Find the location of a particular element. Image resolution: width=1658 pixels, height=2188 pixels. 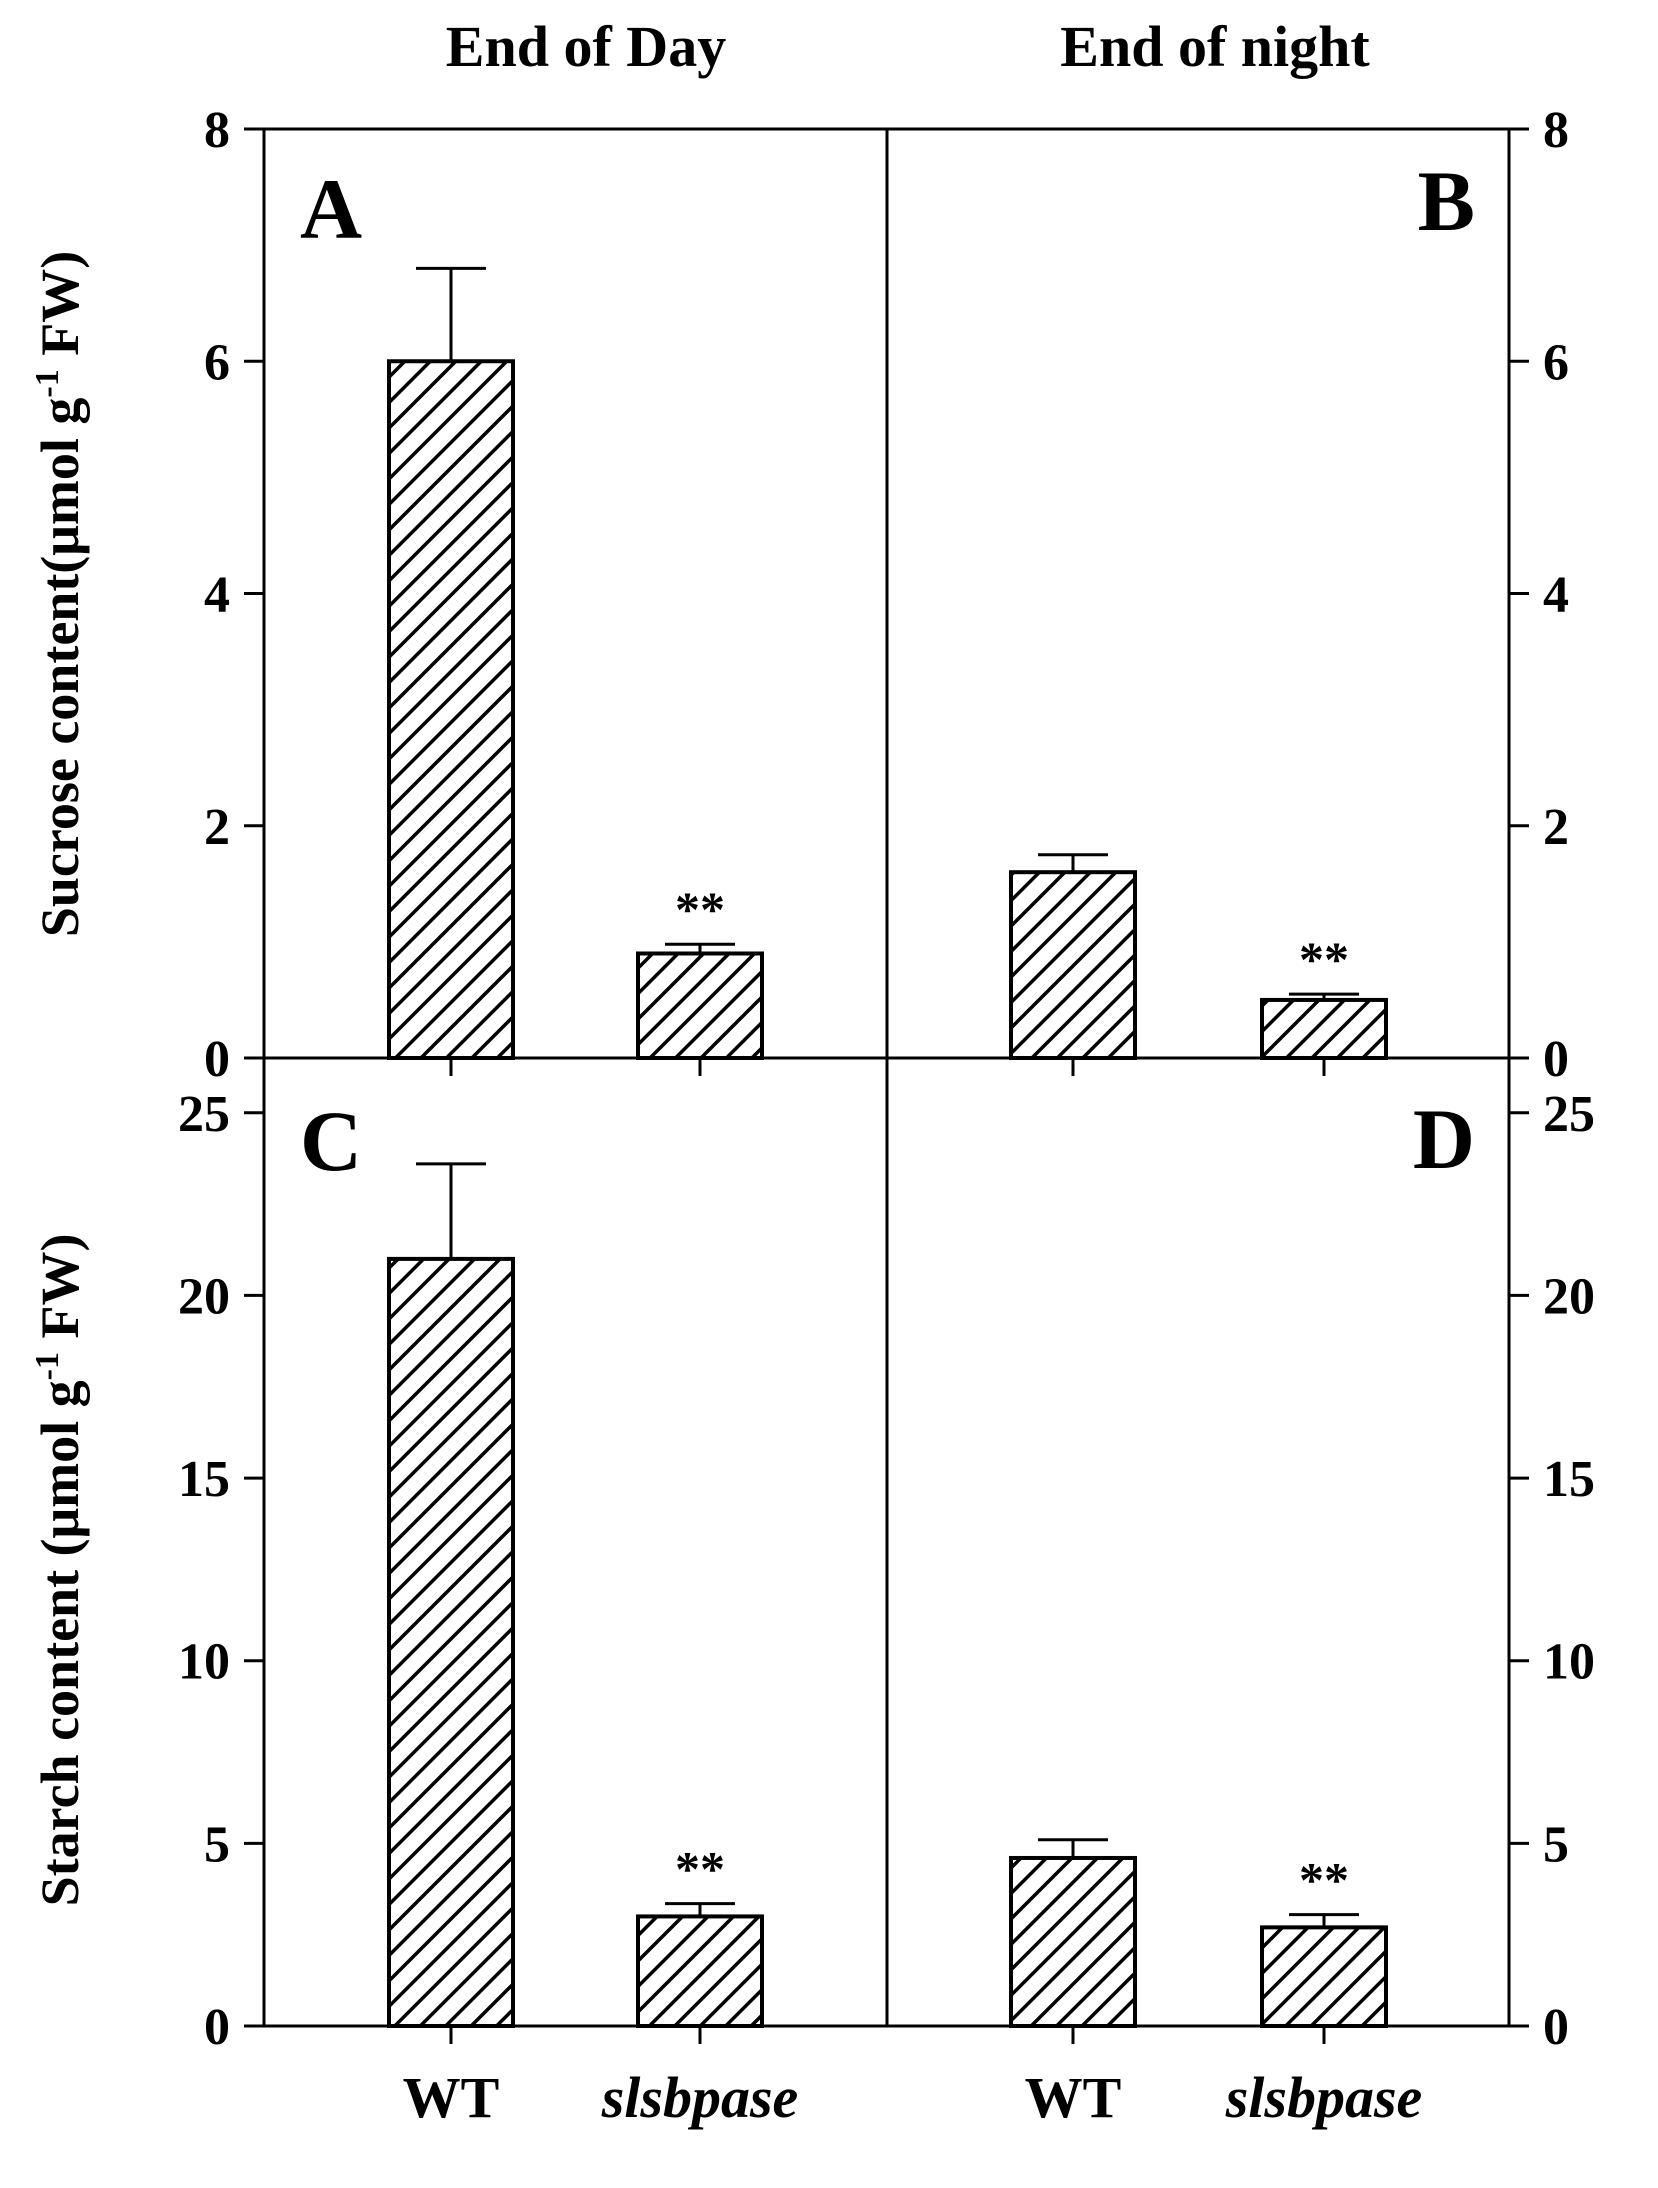

y-tick-label-left: 4 is located at coordinates (217, 595).